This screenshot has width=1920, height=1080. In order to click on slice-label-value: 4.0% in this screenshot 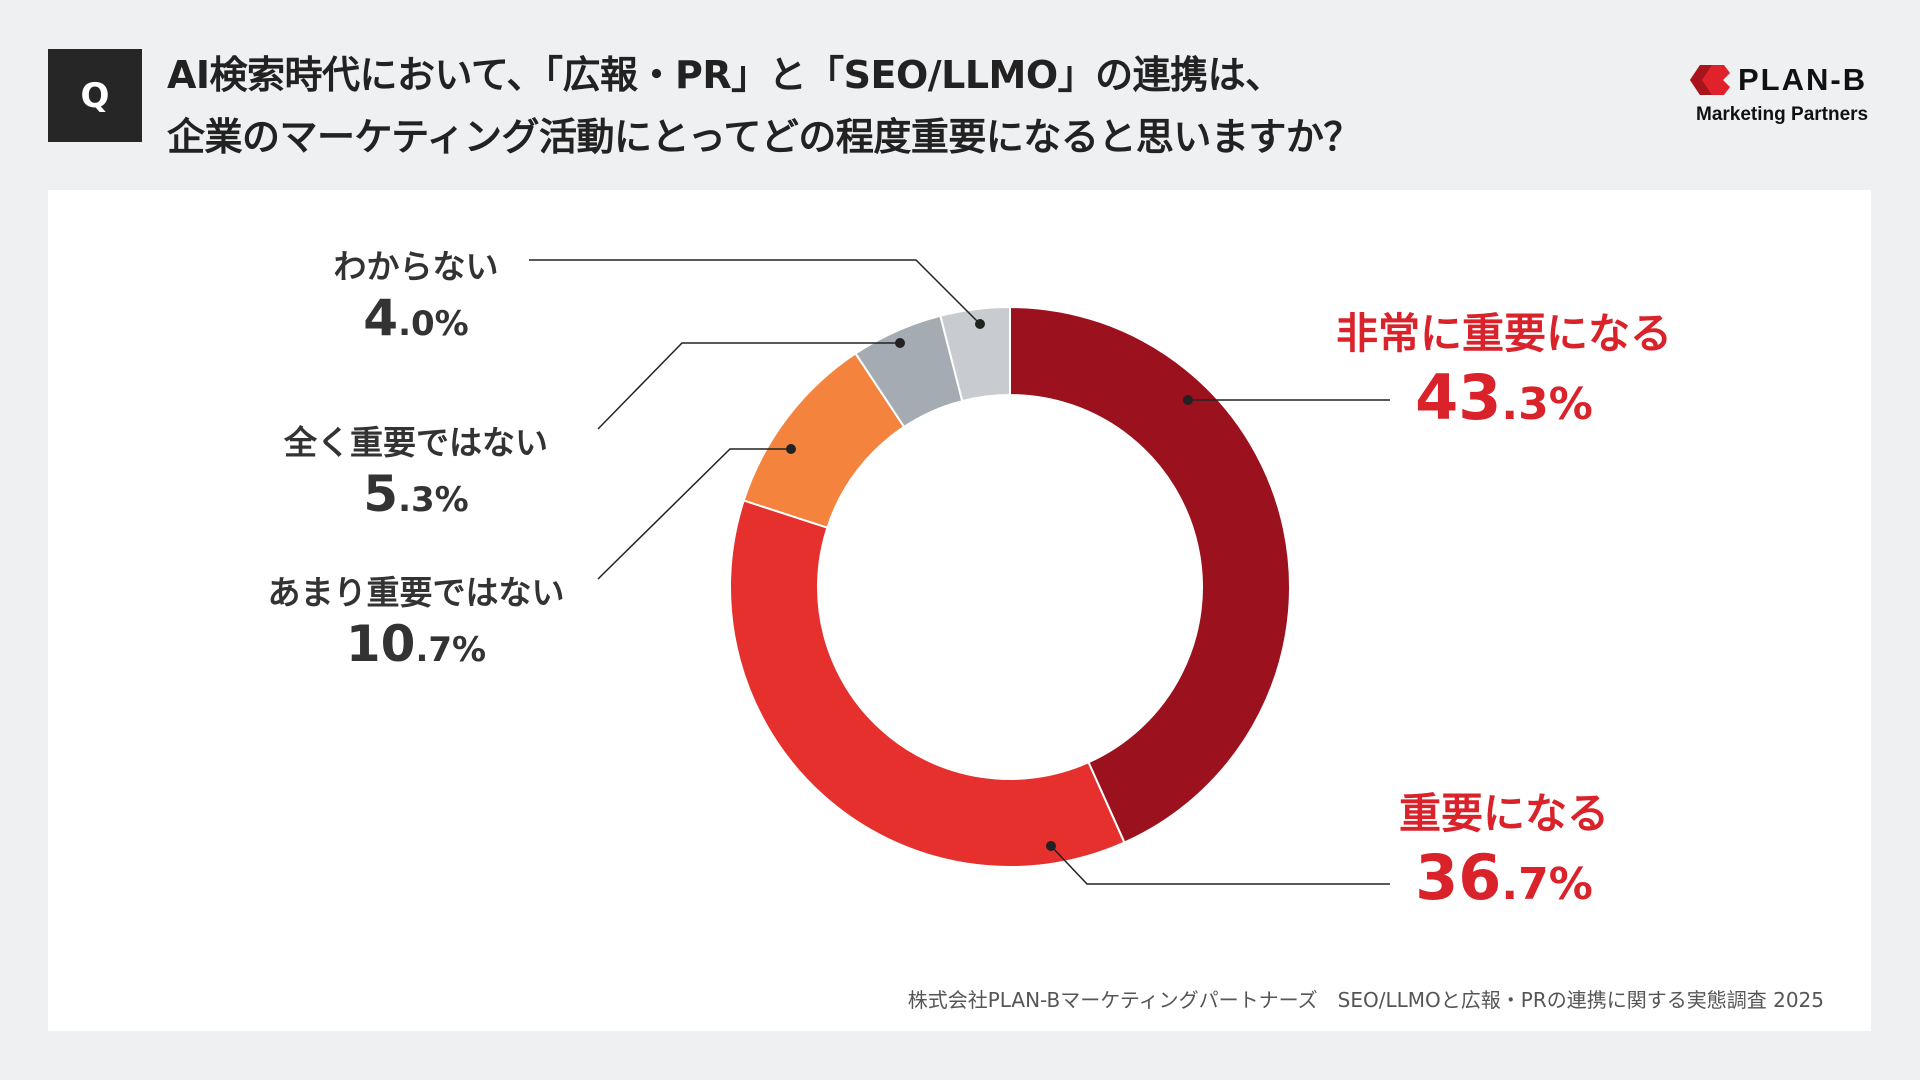, I will do `click(416, 318)`.